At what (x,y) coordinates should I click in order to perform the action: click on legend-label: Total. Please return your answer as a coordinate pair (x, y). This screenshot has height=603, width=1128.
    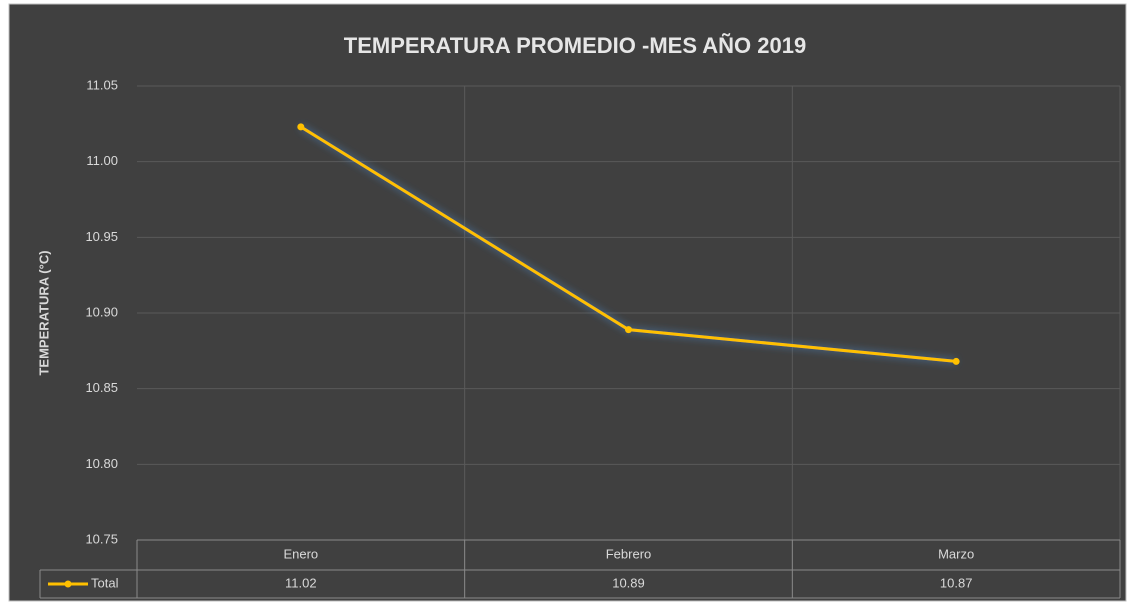
    Looking at the image, I should click on (105, 582).